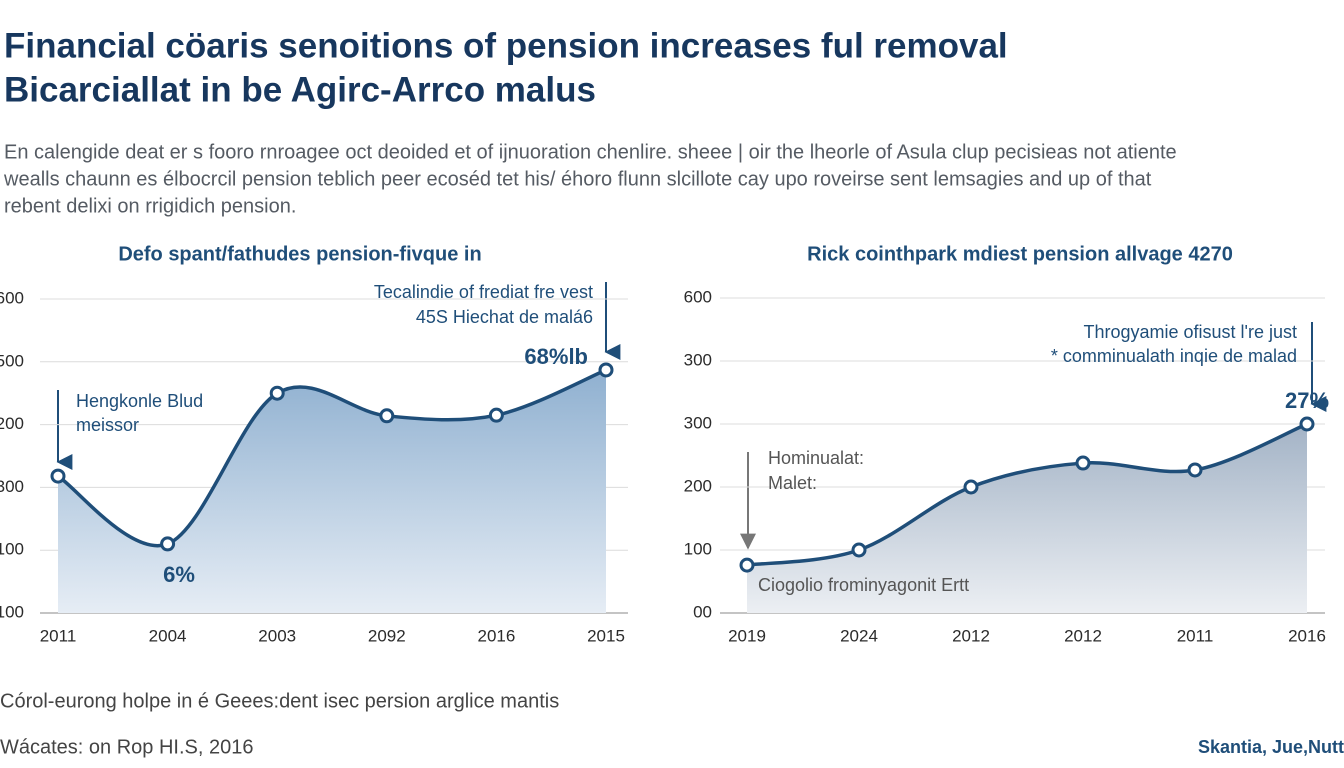 This screenshot has width=1344, height=768. Describe the element at coordinates (1174, 356) in the screenshot. I see `annotation: * comminualath inqie de malad` at that location.